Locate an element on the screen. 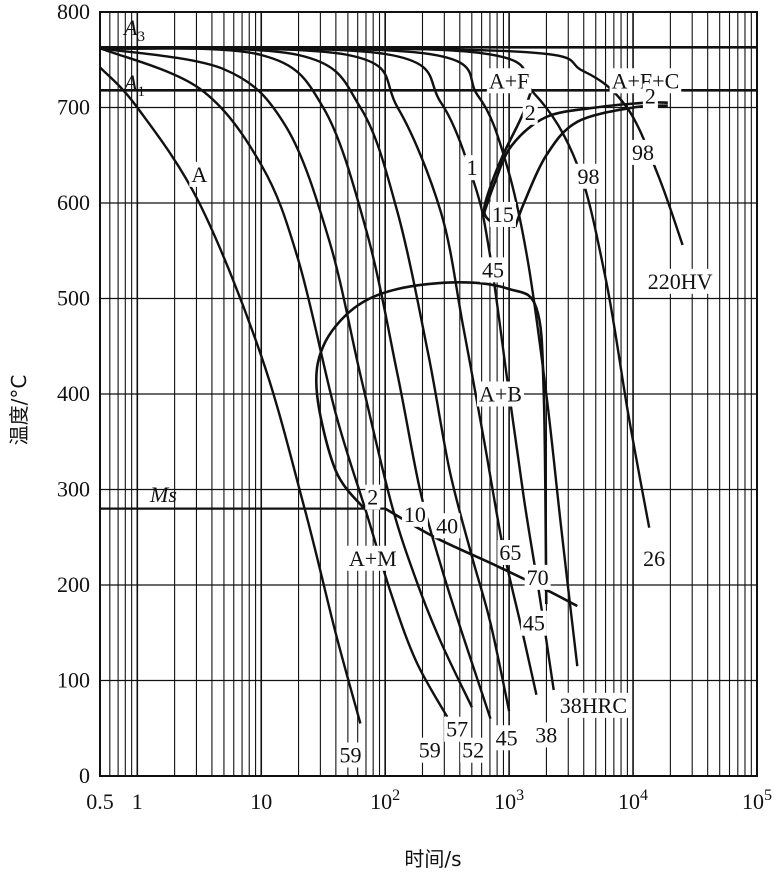 The image size is (774, 876). y-axis-ticks: 0 100 200 300 400 500 600 700 800 is located at coordinates (73, 394).